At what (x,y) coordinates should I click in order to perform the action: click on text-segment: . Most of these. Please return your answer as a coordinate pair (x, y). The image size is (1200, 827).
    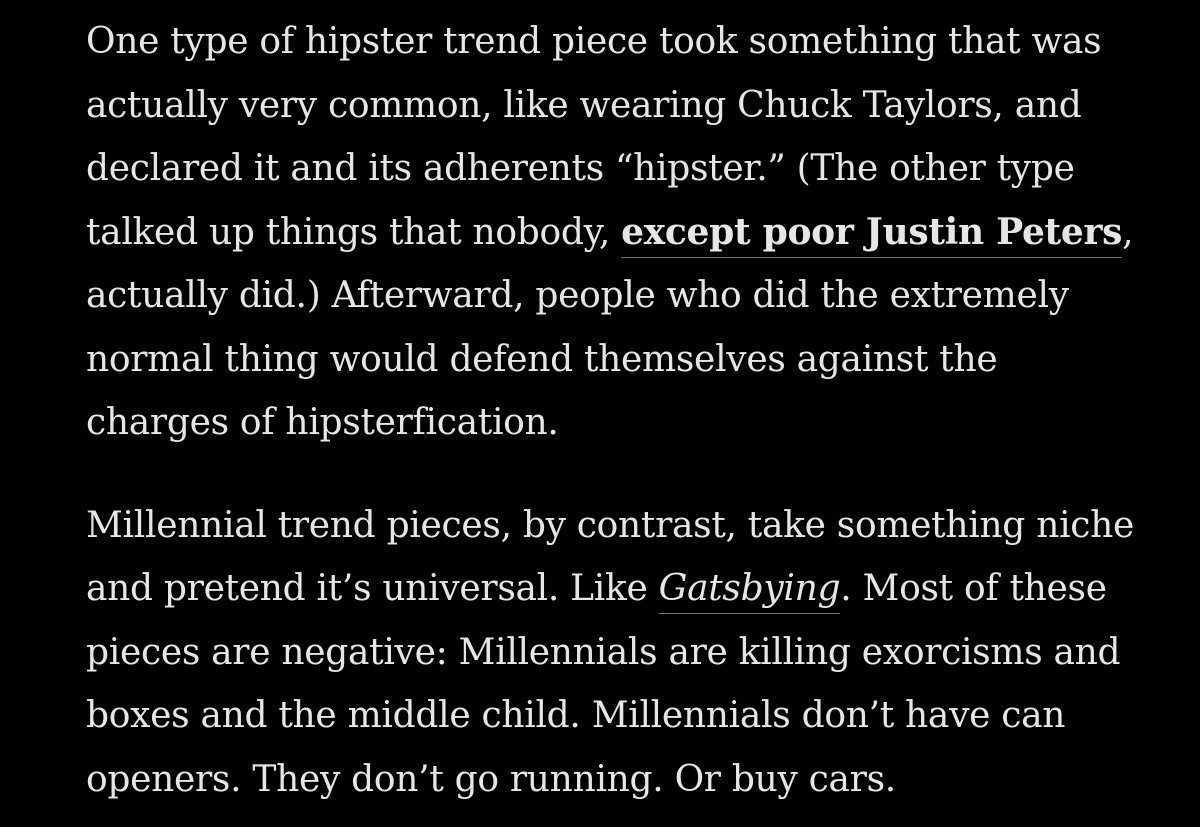
    Looking at the image, I should click on (973, 588).